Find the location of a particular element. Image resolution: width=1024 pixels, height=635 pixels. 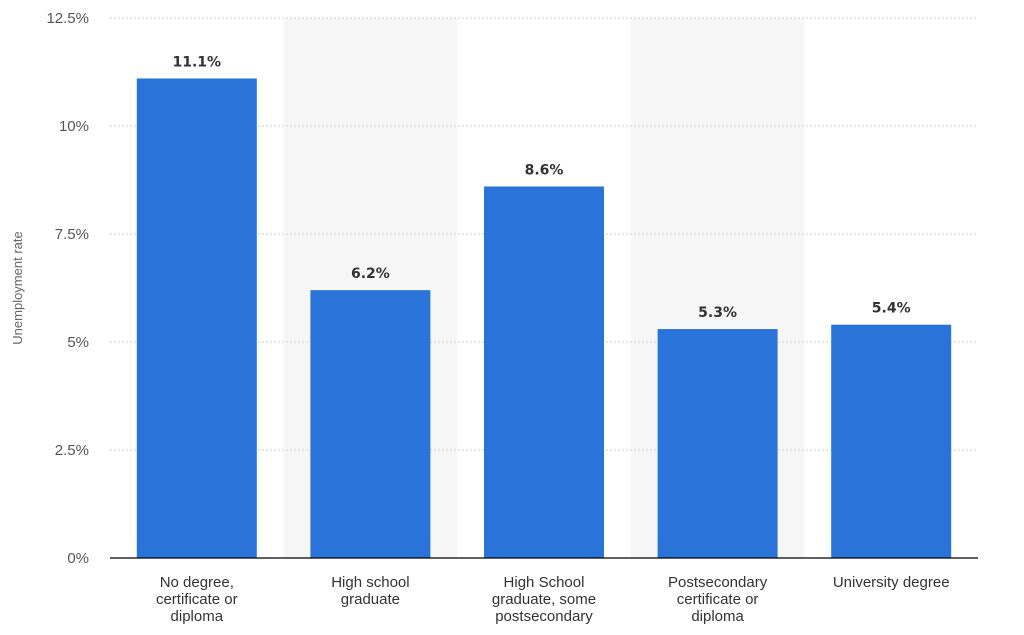

x-category-line: High School is located at coordinates (544, 582).